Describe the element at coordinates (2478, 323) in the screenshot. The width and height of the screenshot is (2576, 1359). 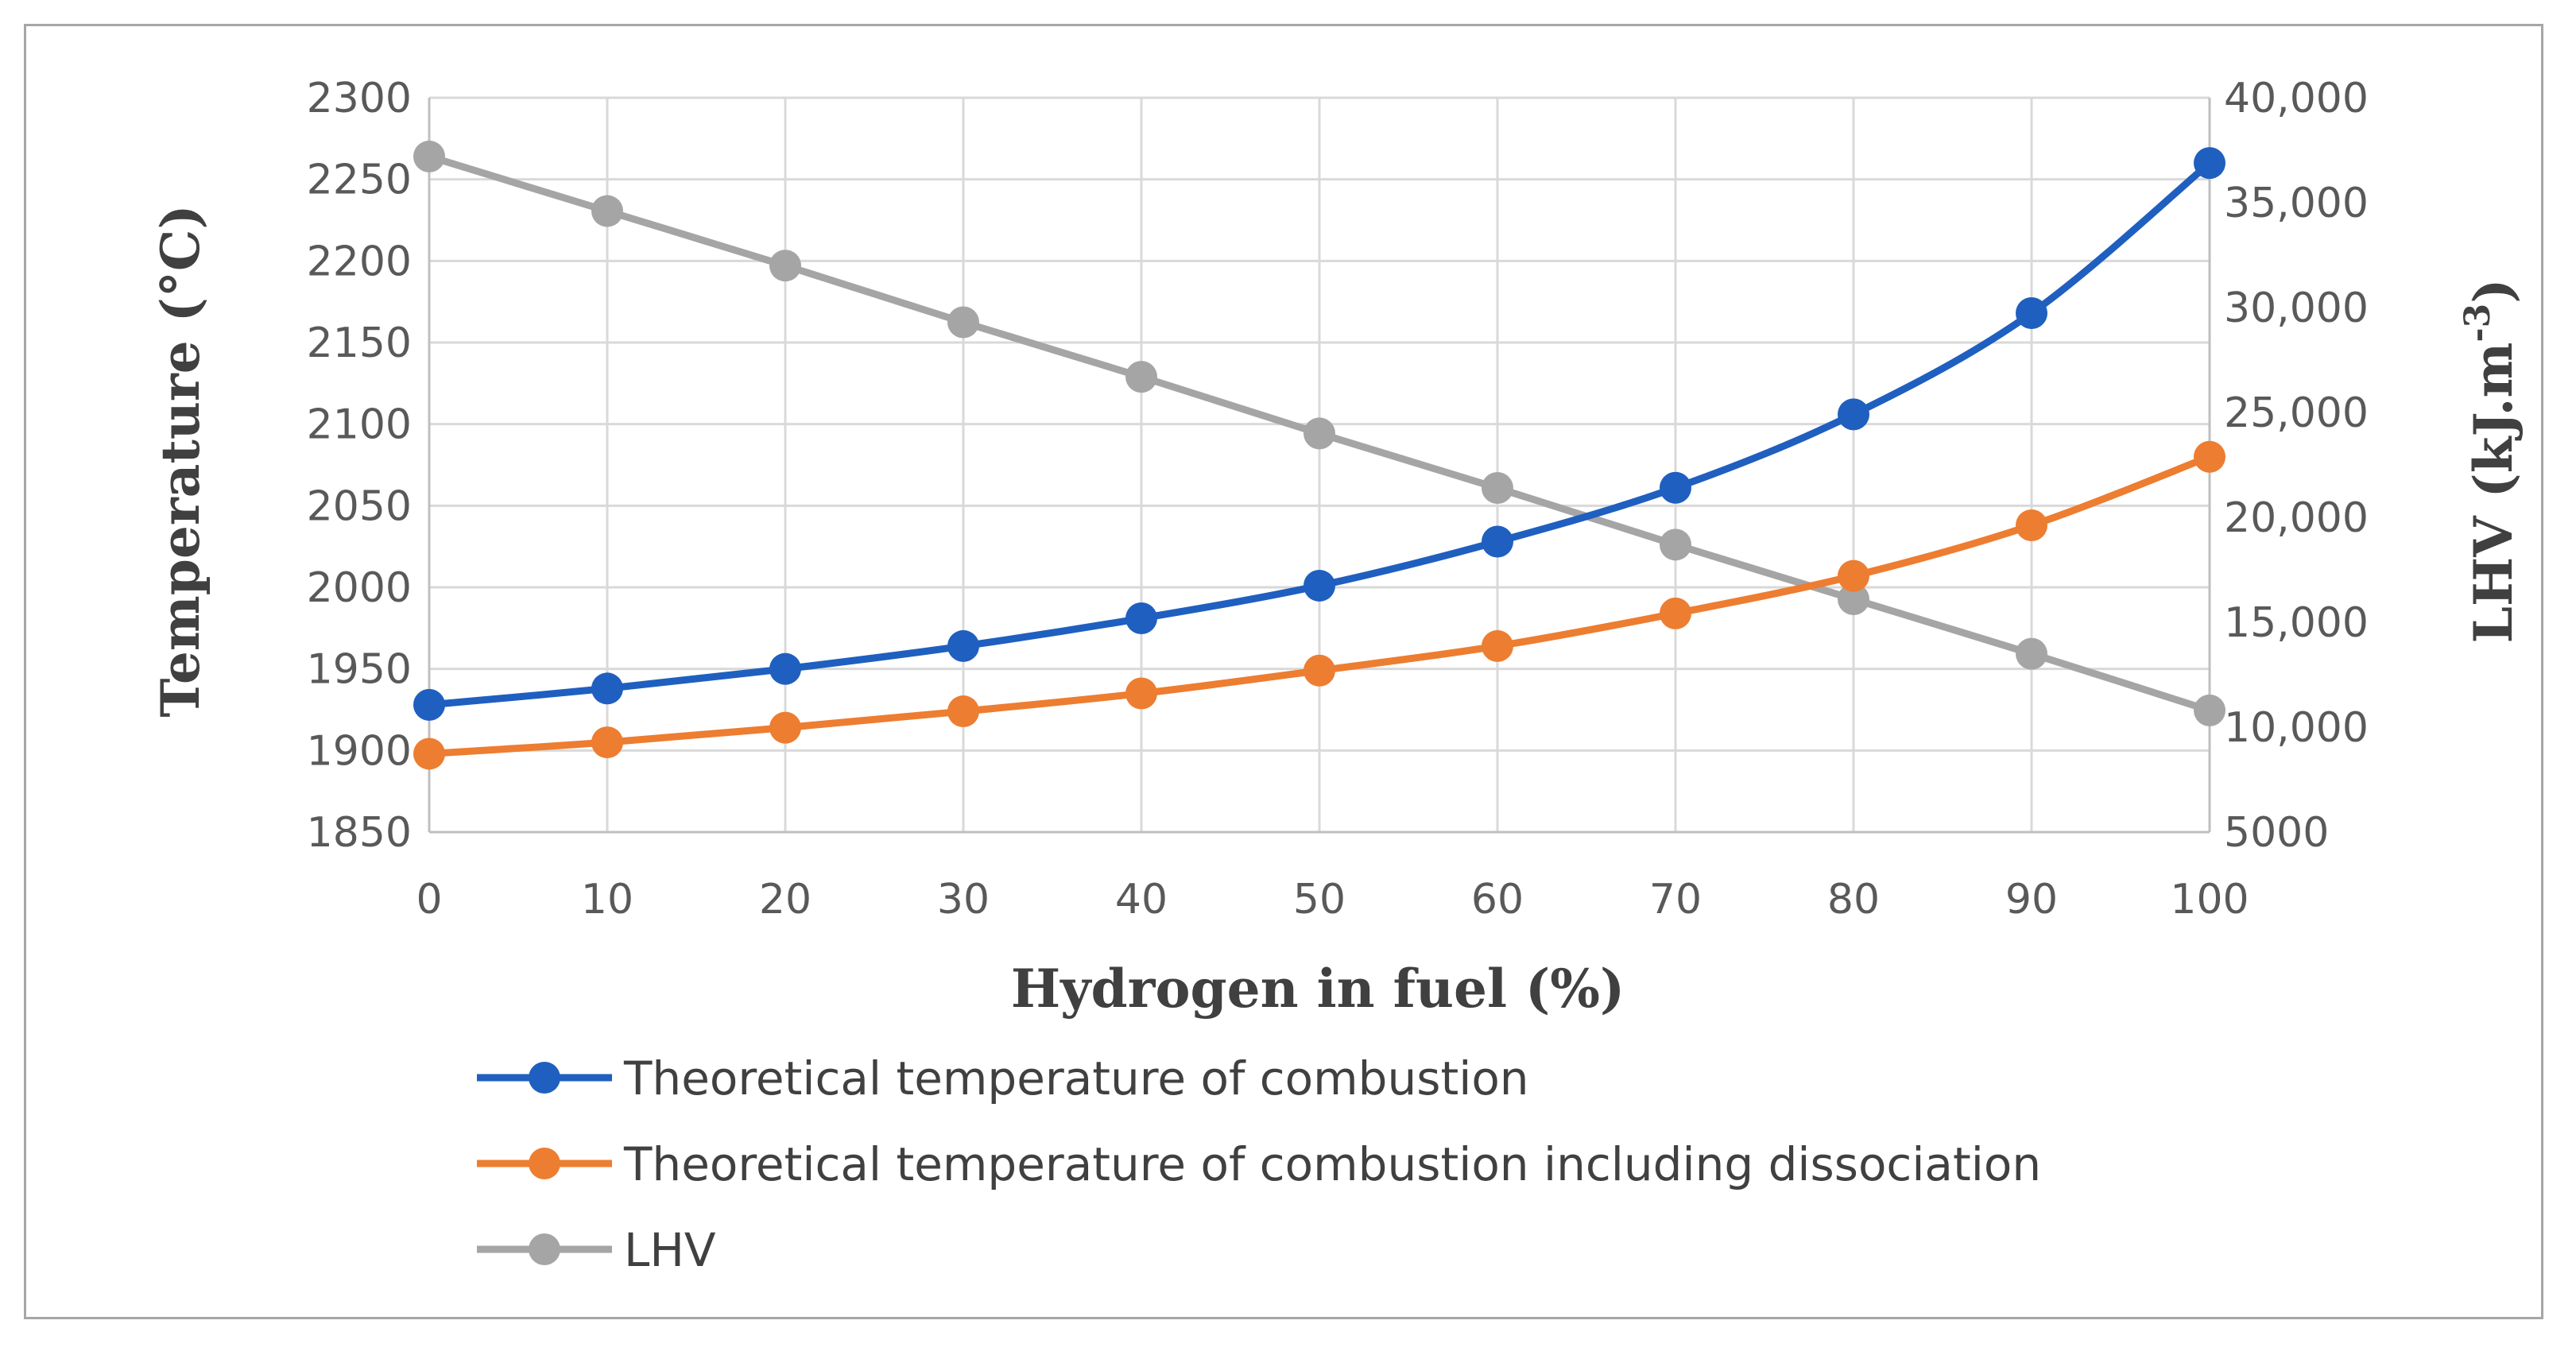
I see `y2-axis-title-superscript: -3` at that location.